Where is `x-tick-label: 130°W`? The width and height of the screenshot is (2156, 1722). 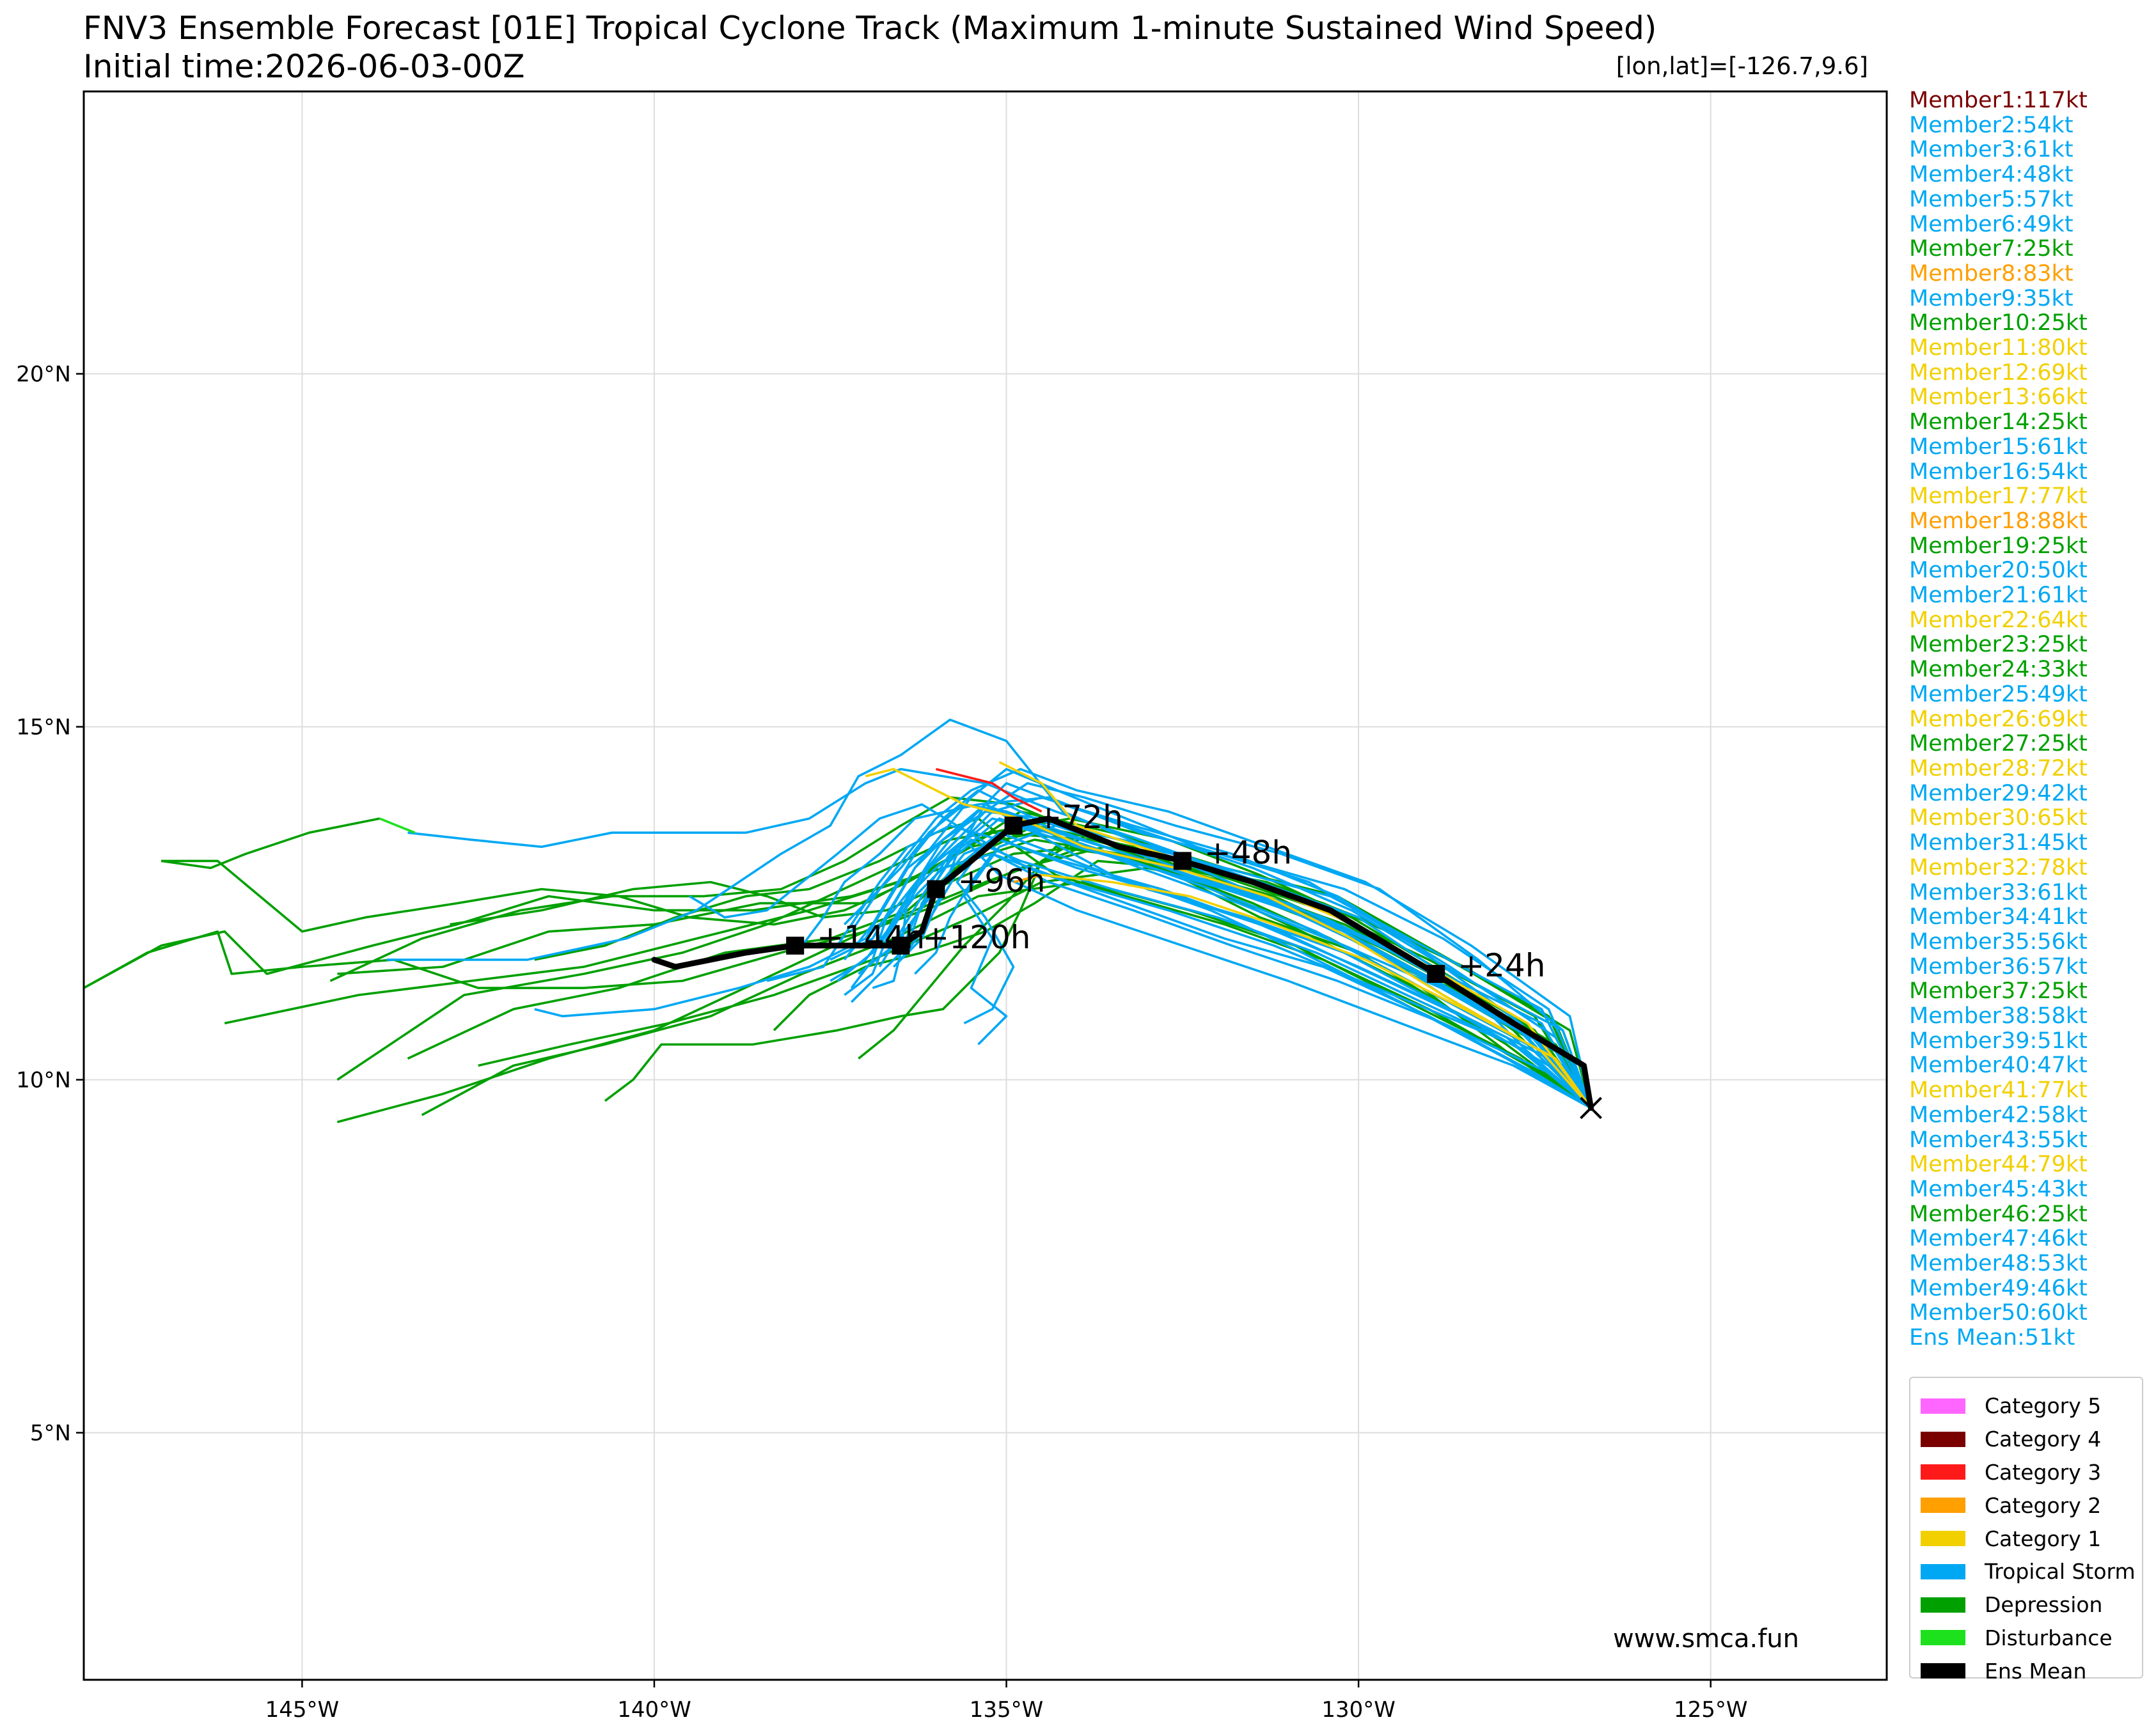 x-tick-label: 130°W is located at coordinates (1358, 1709).